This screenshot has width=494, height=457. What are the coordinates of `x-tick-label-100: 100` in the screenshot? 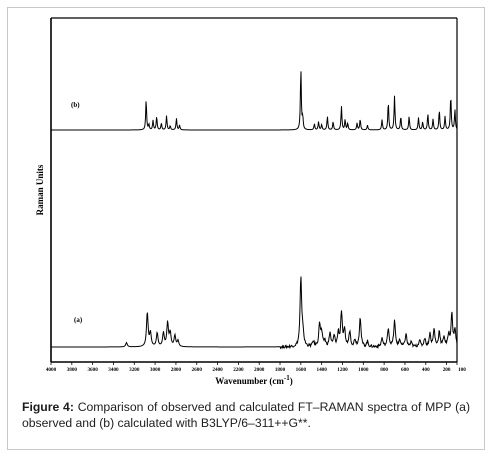 It's located at (462, 370).